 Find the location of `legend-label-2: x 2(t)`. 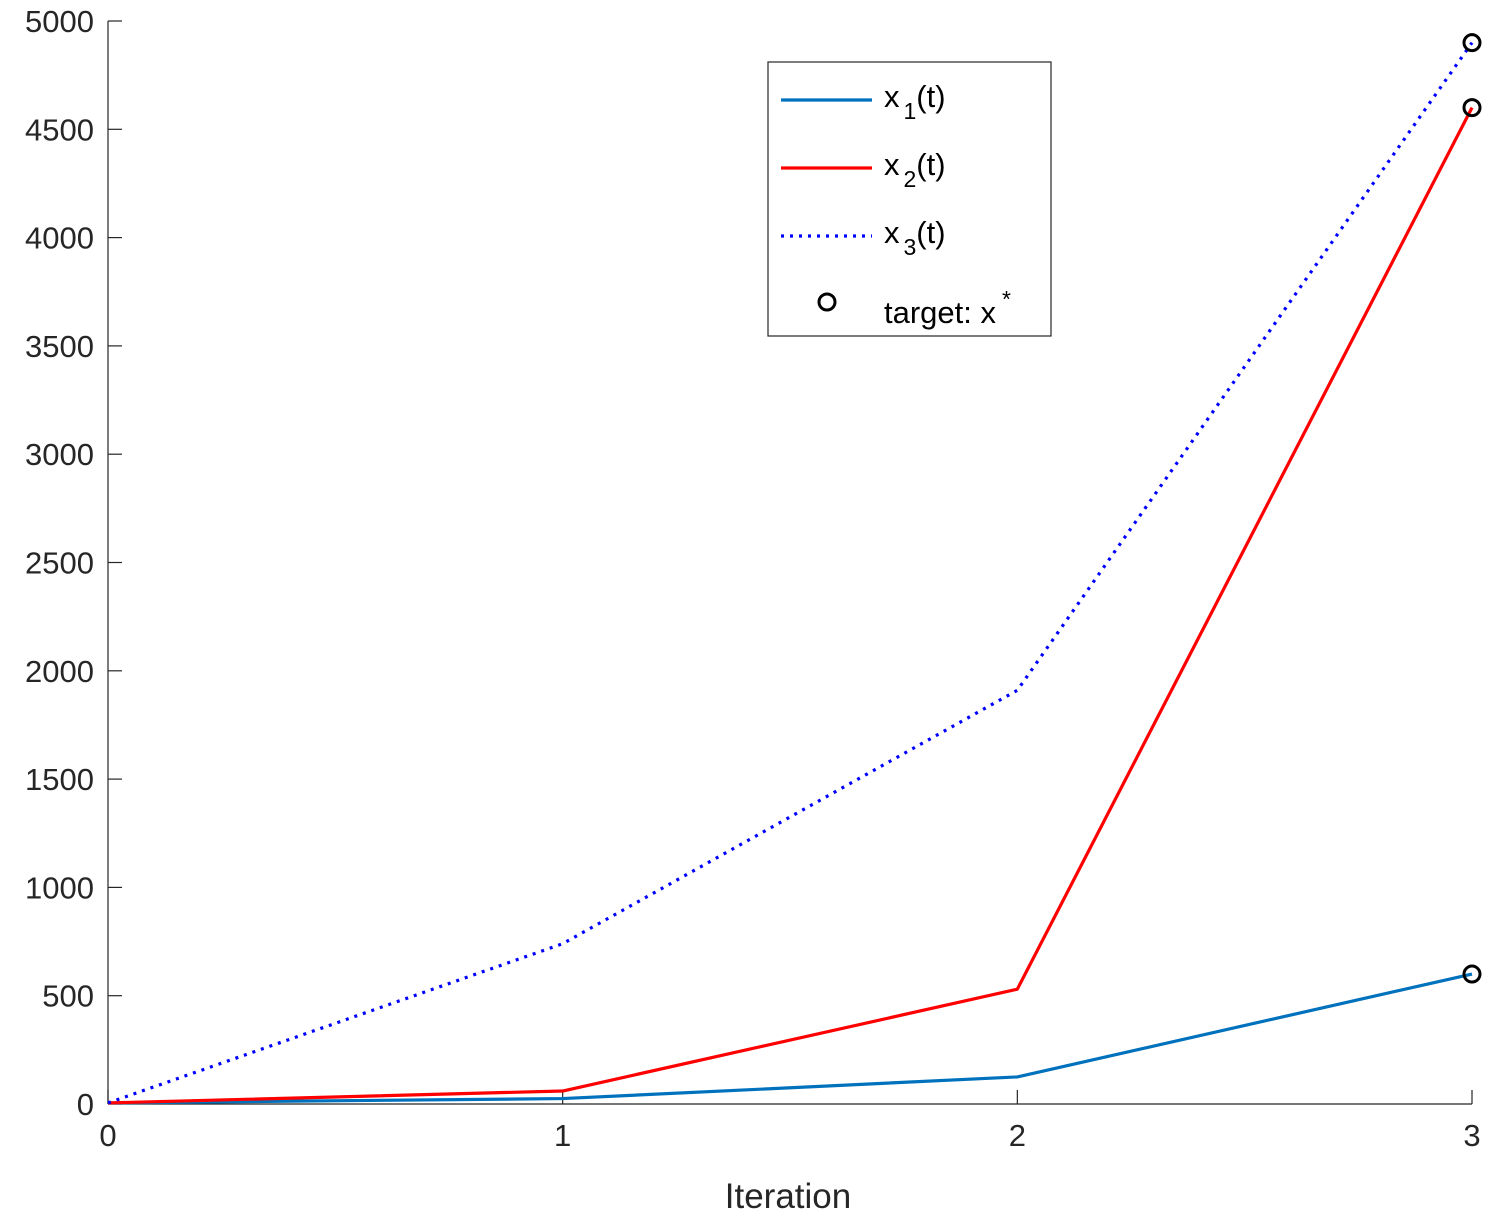

legend-label-2: x 2(t) is located at coordinates (915, 169).